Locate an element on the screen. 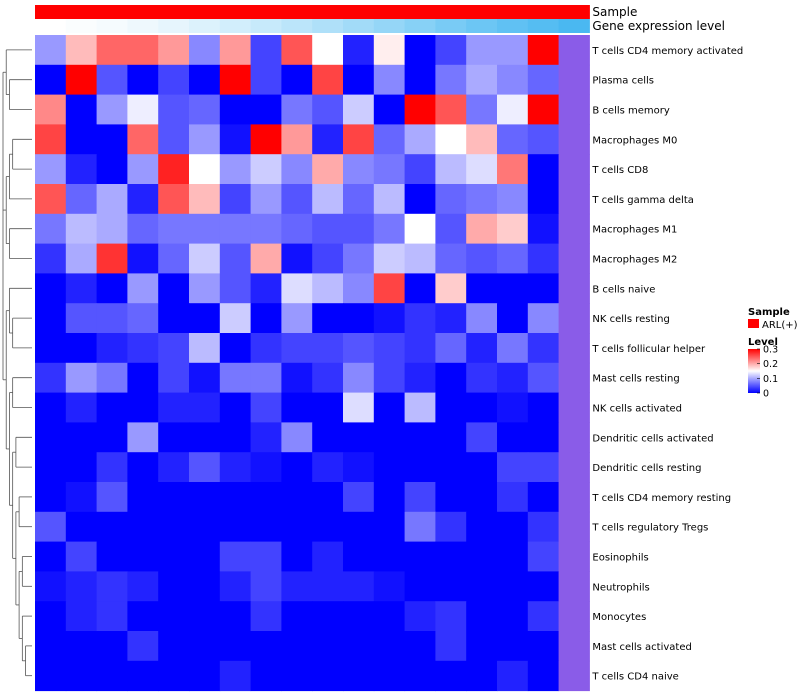 This screenshot has height=700, width=800. annotation-track-label: Gene expression level is located at coordinates (658, 26).